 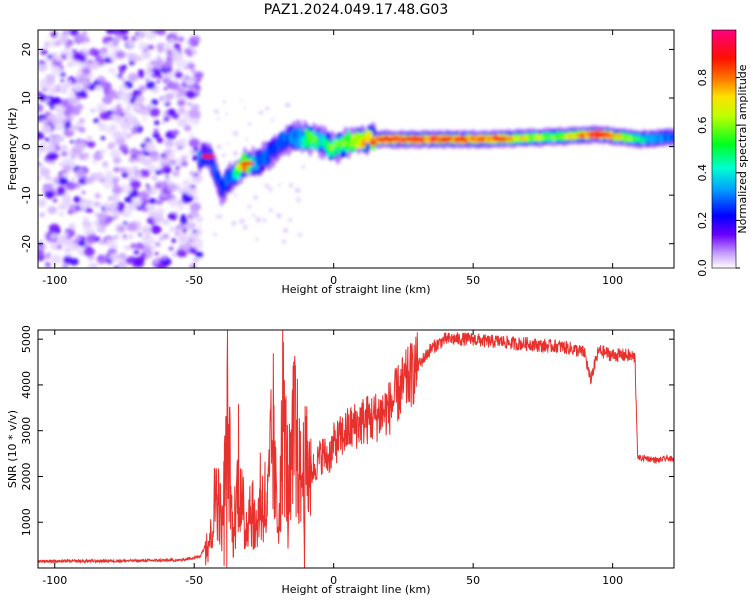 What do you see at coordinates (355, 289) in the screenshot?
I see `spectrogram-x-label: Height of straight line (km)` at bounding box center [355, 289].